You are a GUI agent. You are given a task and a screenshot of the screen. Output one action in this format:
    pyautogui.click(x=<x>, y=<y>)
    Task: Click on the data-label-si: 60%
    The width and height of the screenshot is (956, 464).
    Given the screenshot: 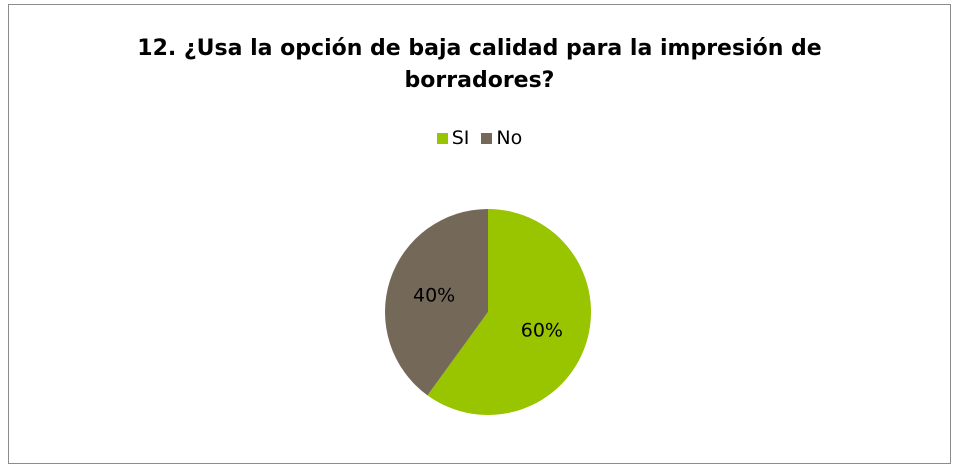 What is the action you would take?
    pyautogui.click(x=542, y=331)
    